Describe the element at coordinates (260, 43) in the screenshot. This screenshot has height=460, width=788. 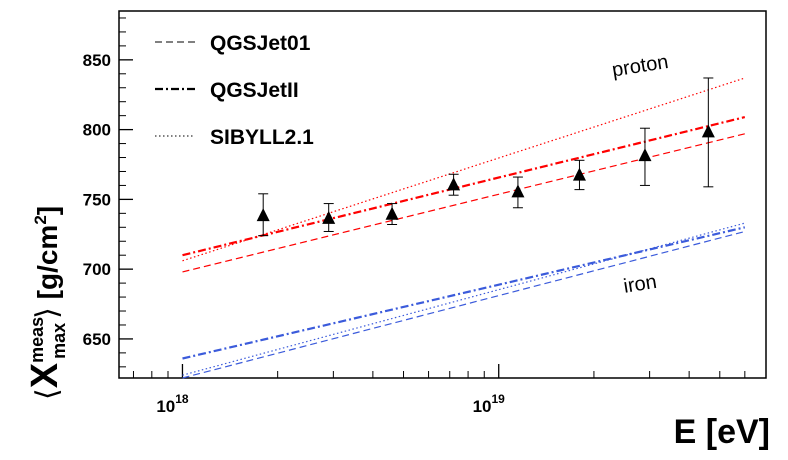
I see `legend-label: QGSJet01` at that location.